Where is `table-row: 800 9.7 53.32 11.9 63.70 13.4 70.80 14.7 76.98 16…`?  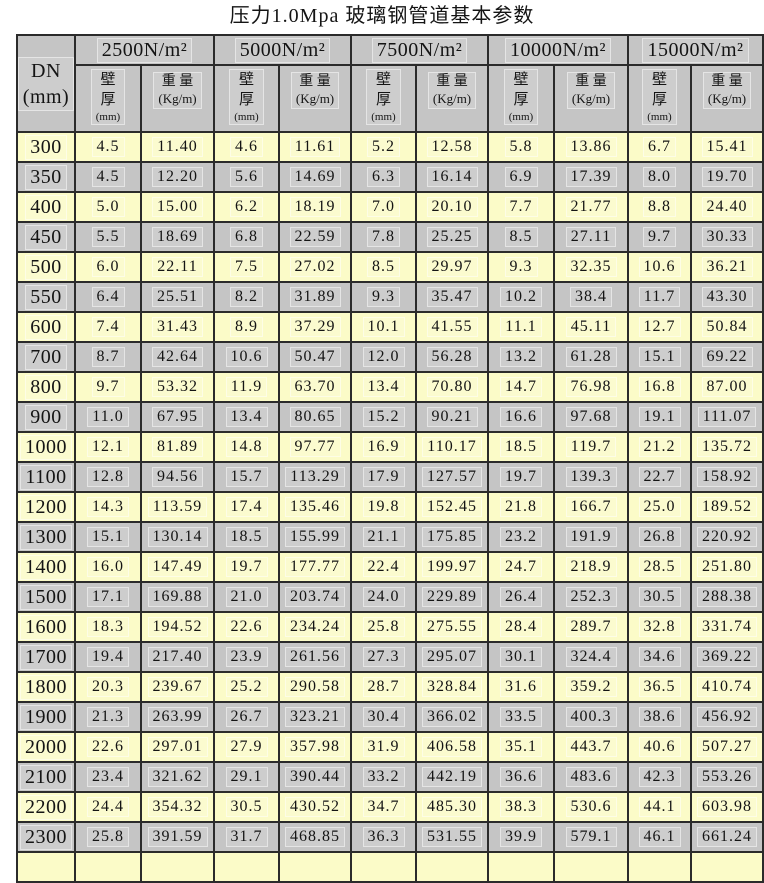 table-row: 800 9.7 53.32 11.9 63.70 13.4 70.80 14.7 76.98 16… is located at coordinates (390, 387).